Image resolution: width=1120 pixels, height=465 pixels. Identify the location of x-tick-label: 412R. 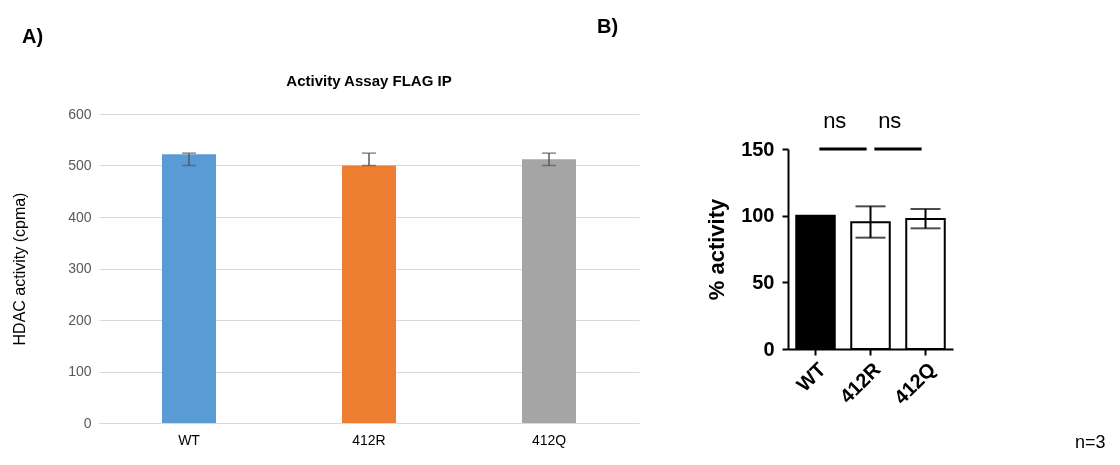
(369, 439).